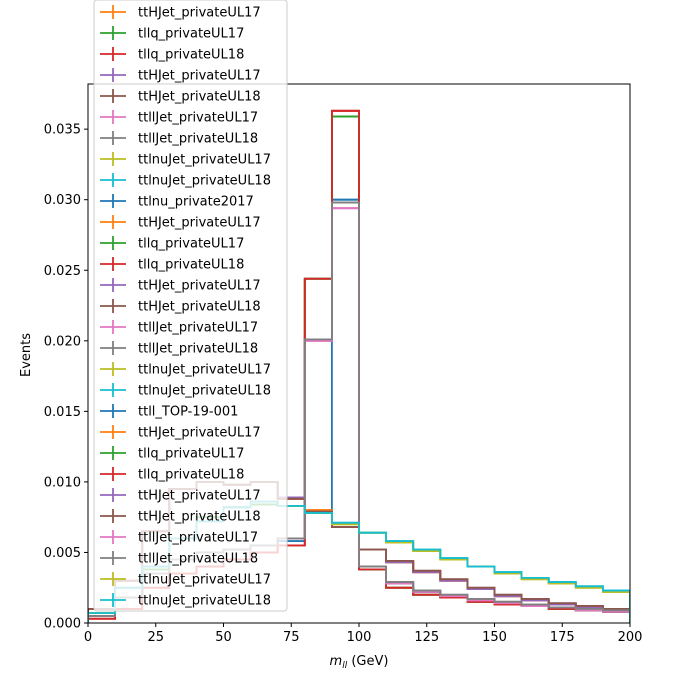 The height and width of the screenshot is (700, 700). Describe the element at coordinates (88, 637) in the screenshot. I see `x-tick-label: 0` at that location.